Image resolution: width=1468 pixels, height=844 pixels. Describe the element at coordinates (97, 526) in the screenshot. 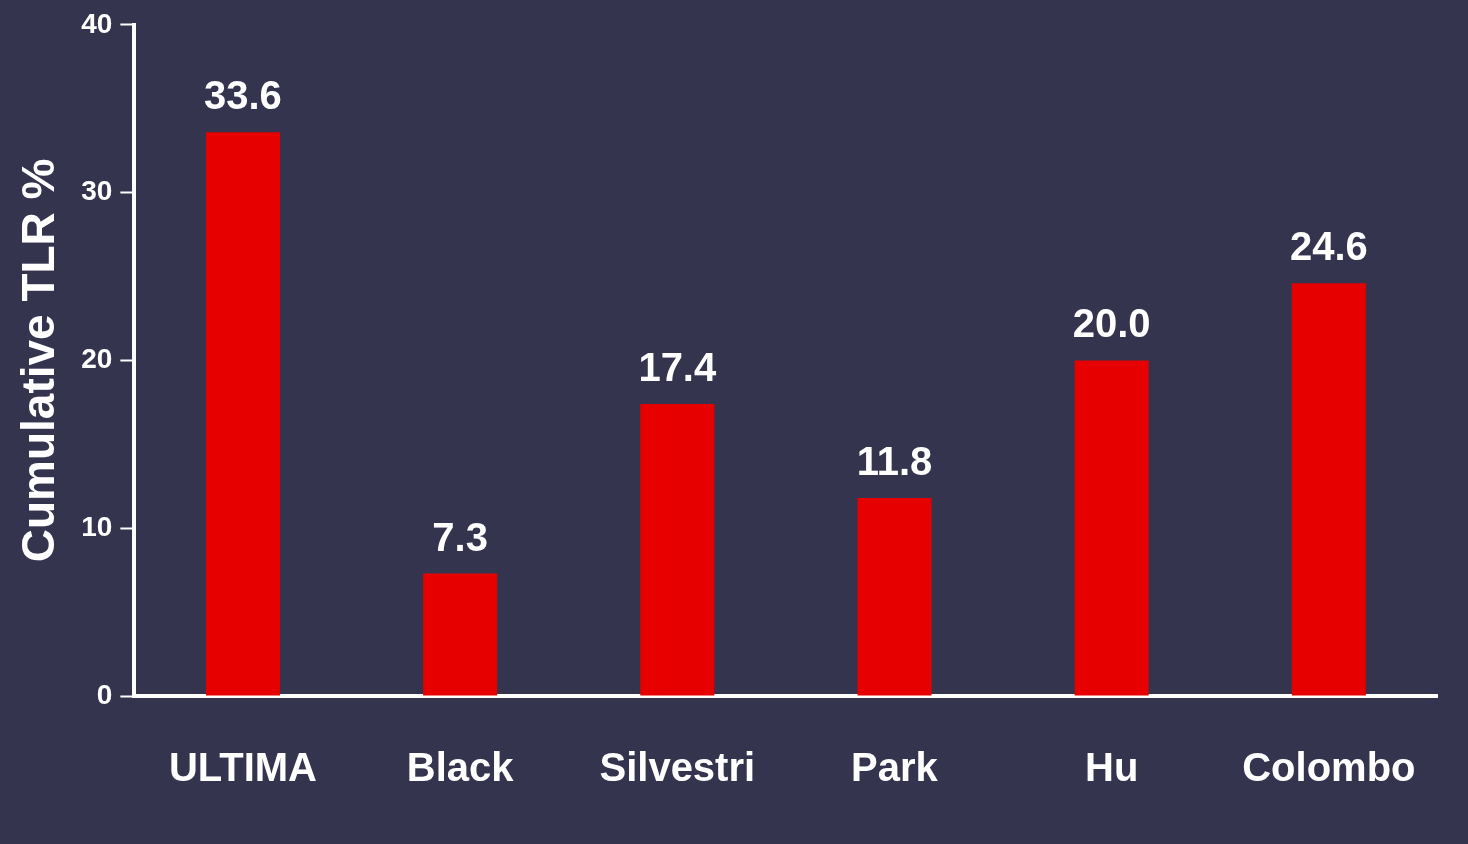

I see `y-tick-label: 10` at that location.